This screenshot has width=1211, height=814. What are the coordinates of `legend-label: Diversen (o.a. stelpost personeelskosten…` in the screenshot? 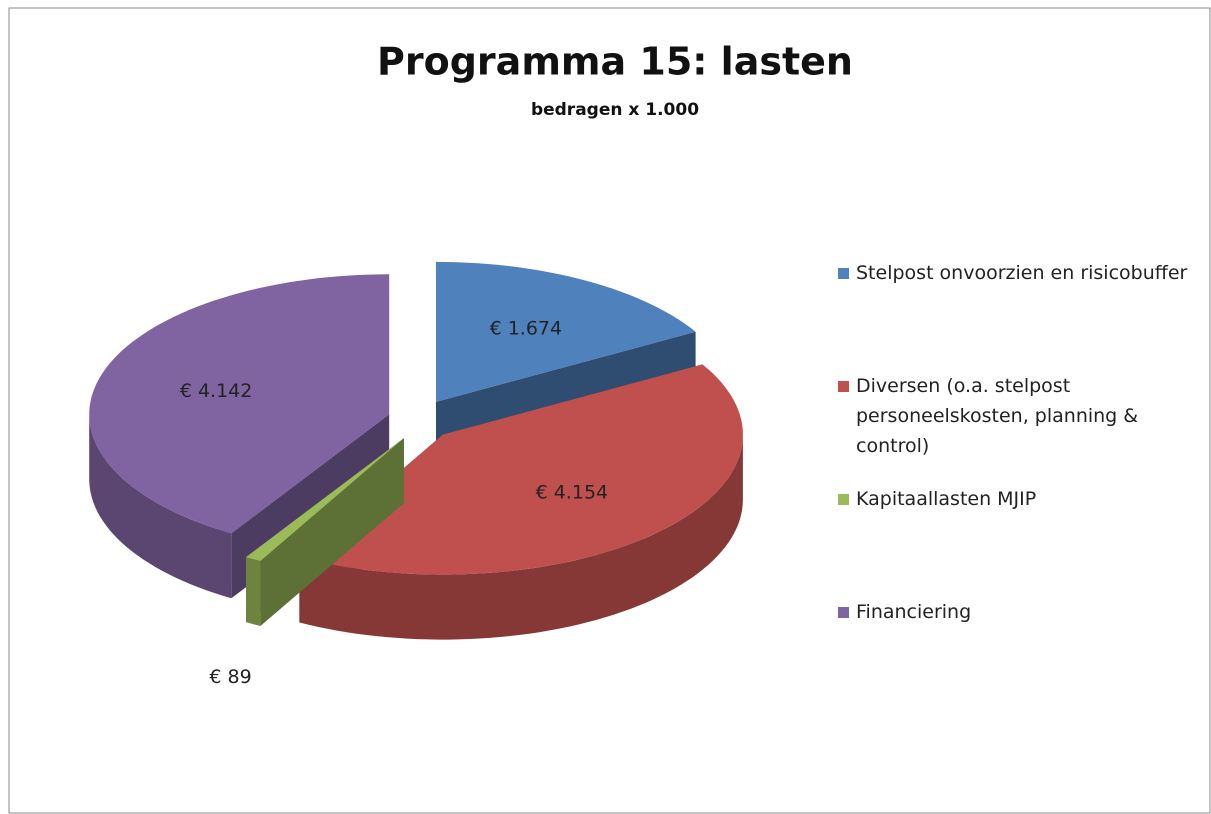 It's located at (997, 416).